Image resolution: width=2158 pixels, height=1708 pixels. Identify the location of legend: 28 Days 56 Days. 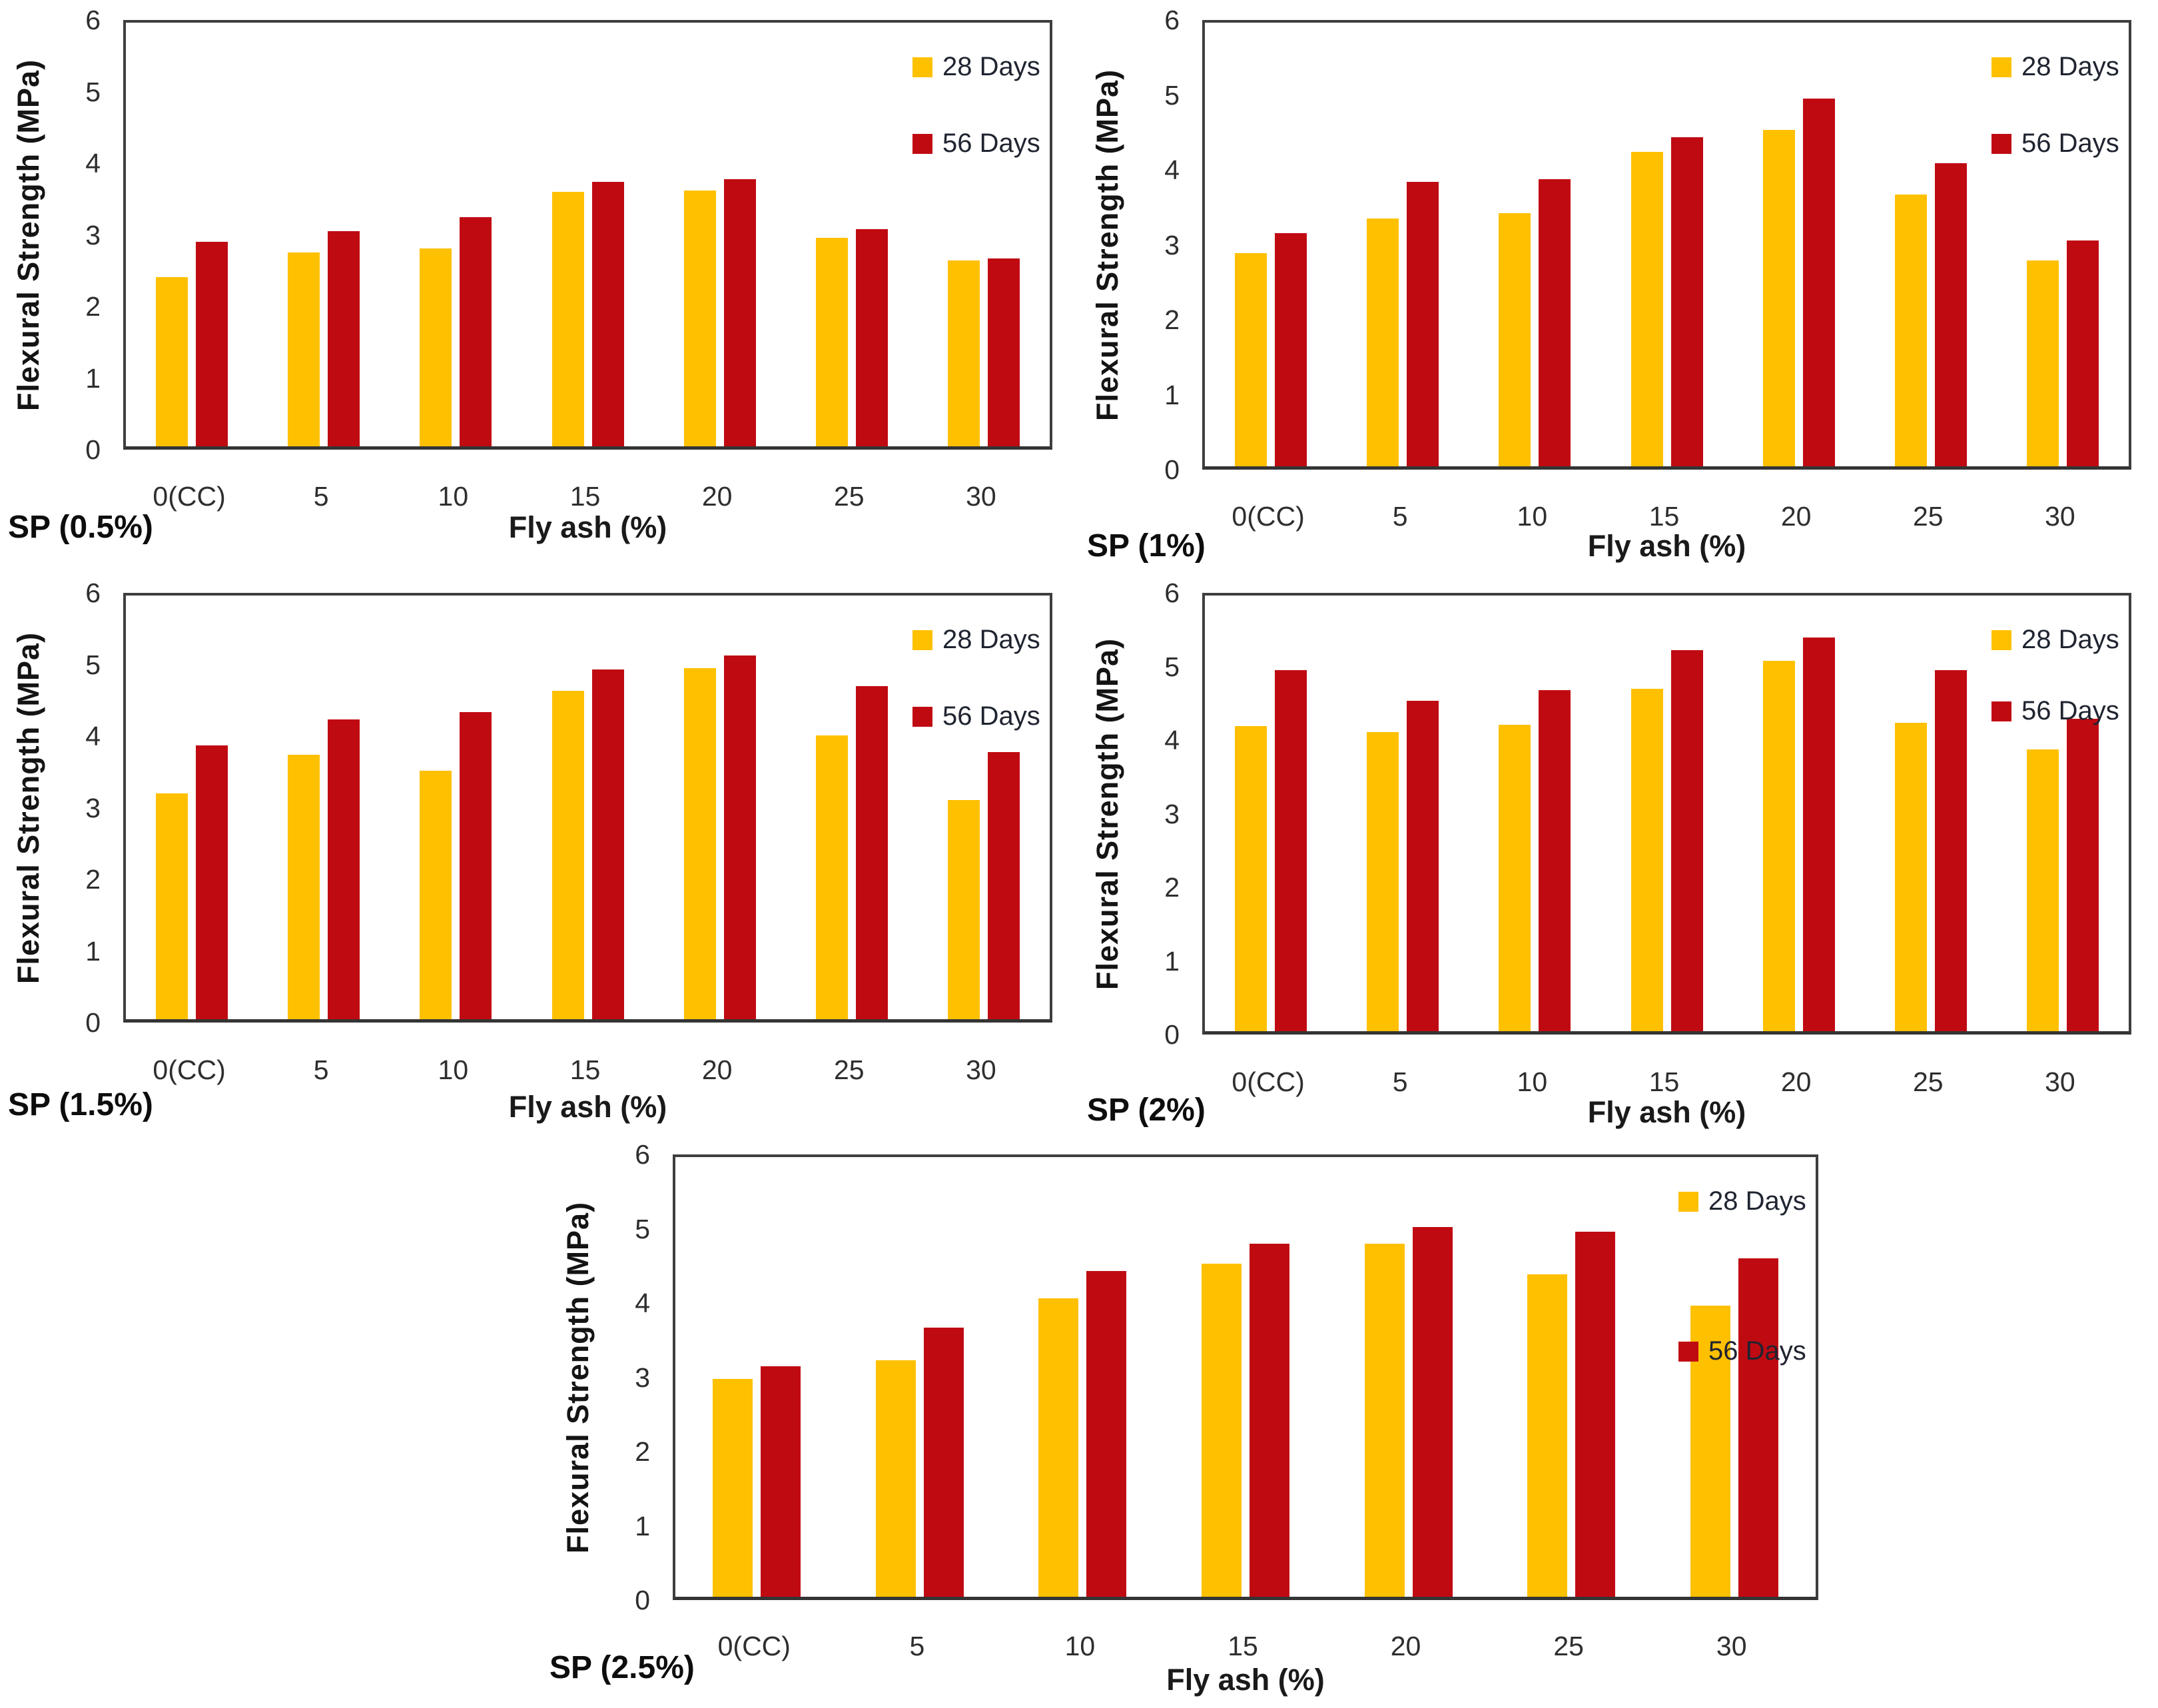
(2055, 105).